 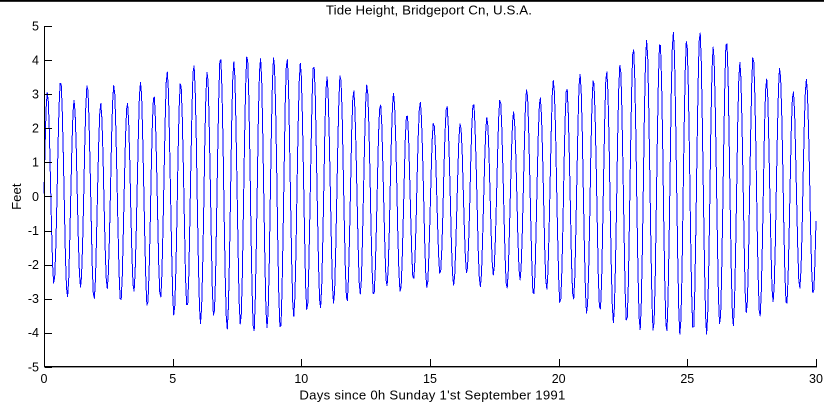 I want to click on svg-text: -3, so click(x=33, y=299).